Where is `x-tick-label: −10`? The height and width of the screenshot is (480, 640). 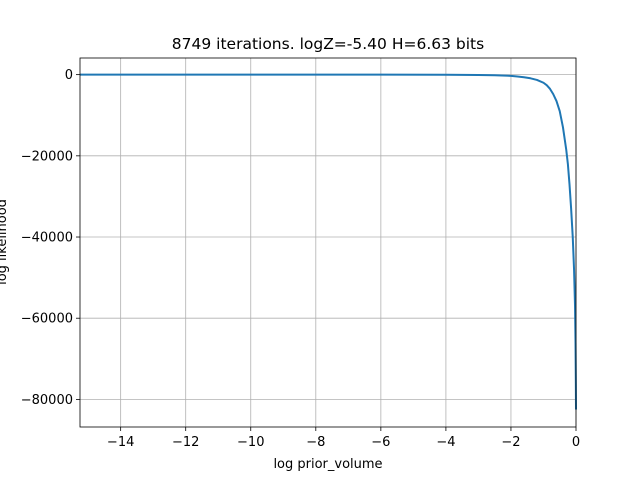
x-tick-label: −10 is located at coordinates (250, 442).